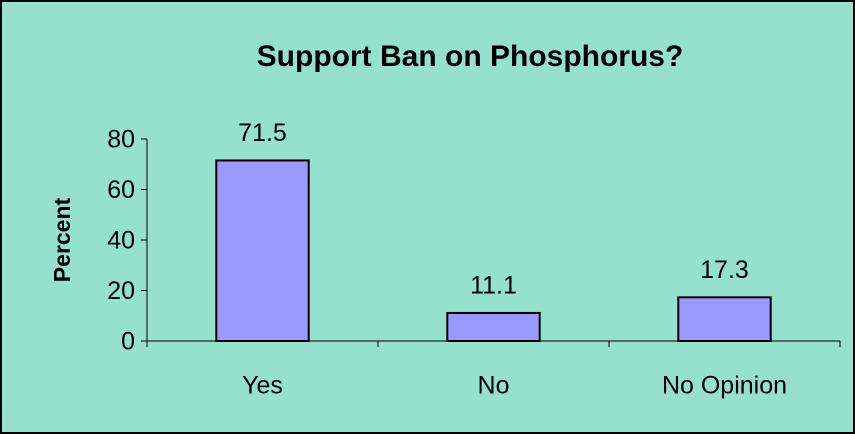 The image size is (855, 434). I want to click on y-axis-label: Percent, so click(62, 239).